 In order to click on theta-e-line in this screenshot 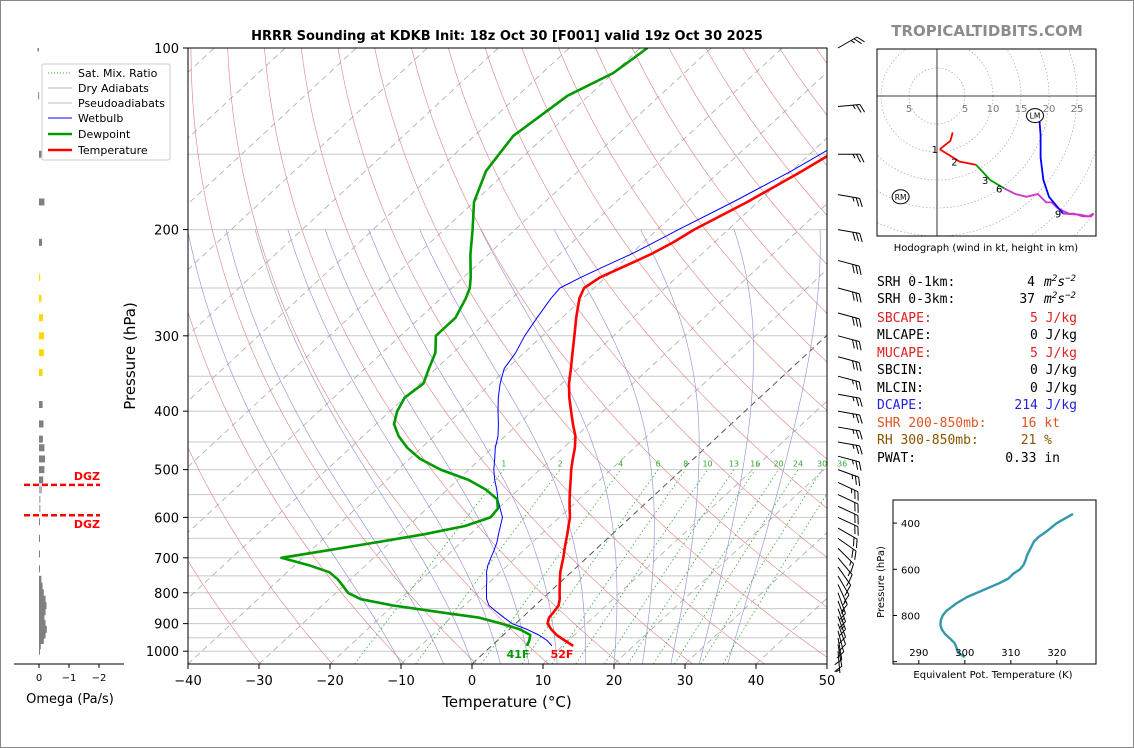, I will do `click(1006, 585)`.